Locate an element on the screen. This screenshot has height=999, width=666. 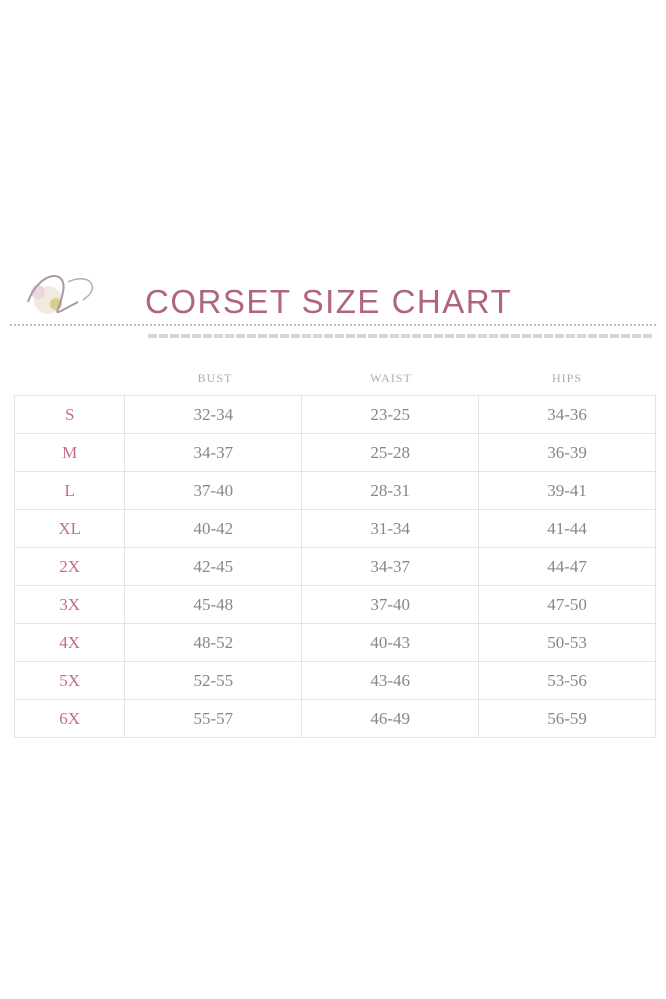
size-cell: 6X is located at coordinates (69, 718).